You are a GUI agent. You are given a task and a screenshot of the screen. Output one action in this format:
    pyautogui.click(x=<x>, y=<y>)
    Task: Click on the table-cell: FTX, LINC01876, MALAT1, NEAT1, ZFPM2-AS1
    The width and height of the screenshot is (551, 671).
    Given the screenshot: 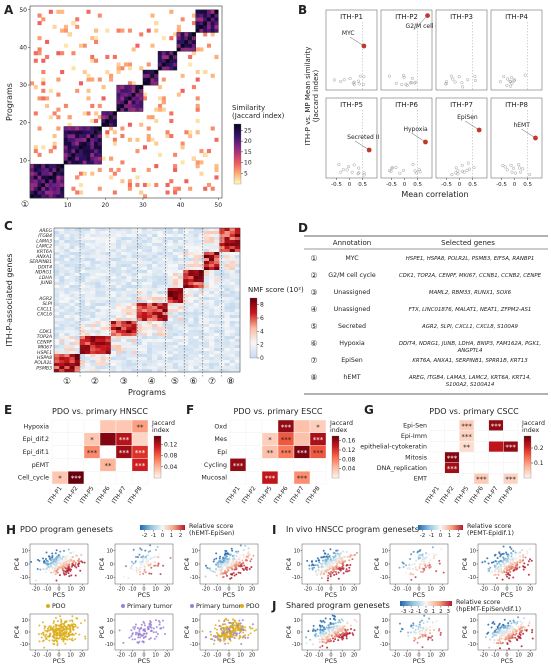 What is the action you would take?
    pyautogui.click(x=470, y=310)
    